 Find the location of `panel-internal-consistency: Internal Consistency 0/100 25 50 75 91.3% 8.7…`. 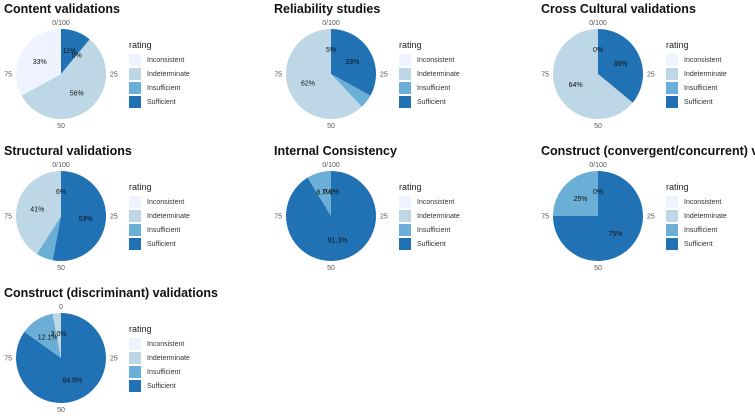

panel-internal-consistency: Internal Consistency 0/100 25 50 75 91.3% 8.7… is located at coordinates (395, 209).